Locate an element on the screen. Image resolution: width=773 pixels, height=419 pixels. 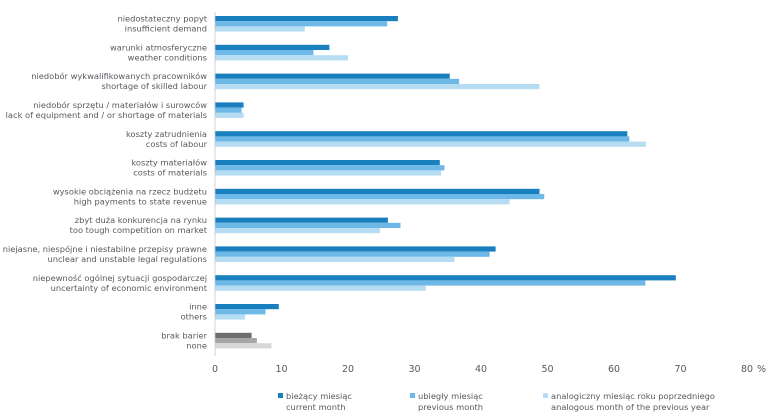
legend-label-en: current month is located at coordinates (316, 407).